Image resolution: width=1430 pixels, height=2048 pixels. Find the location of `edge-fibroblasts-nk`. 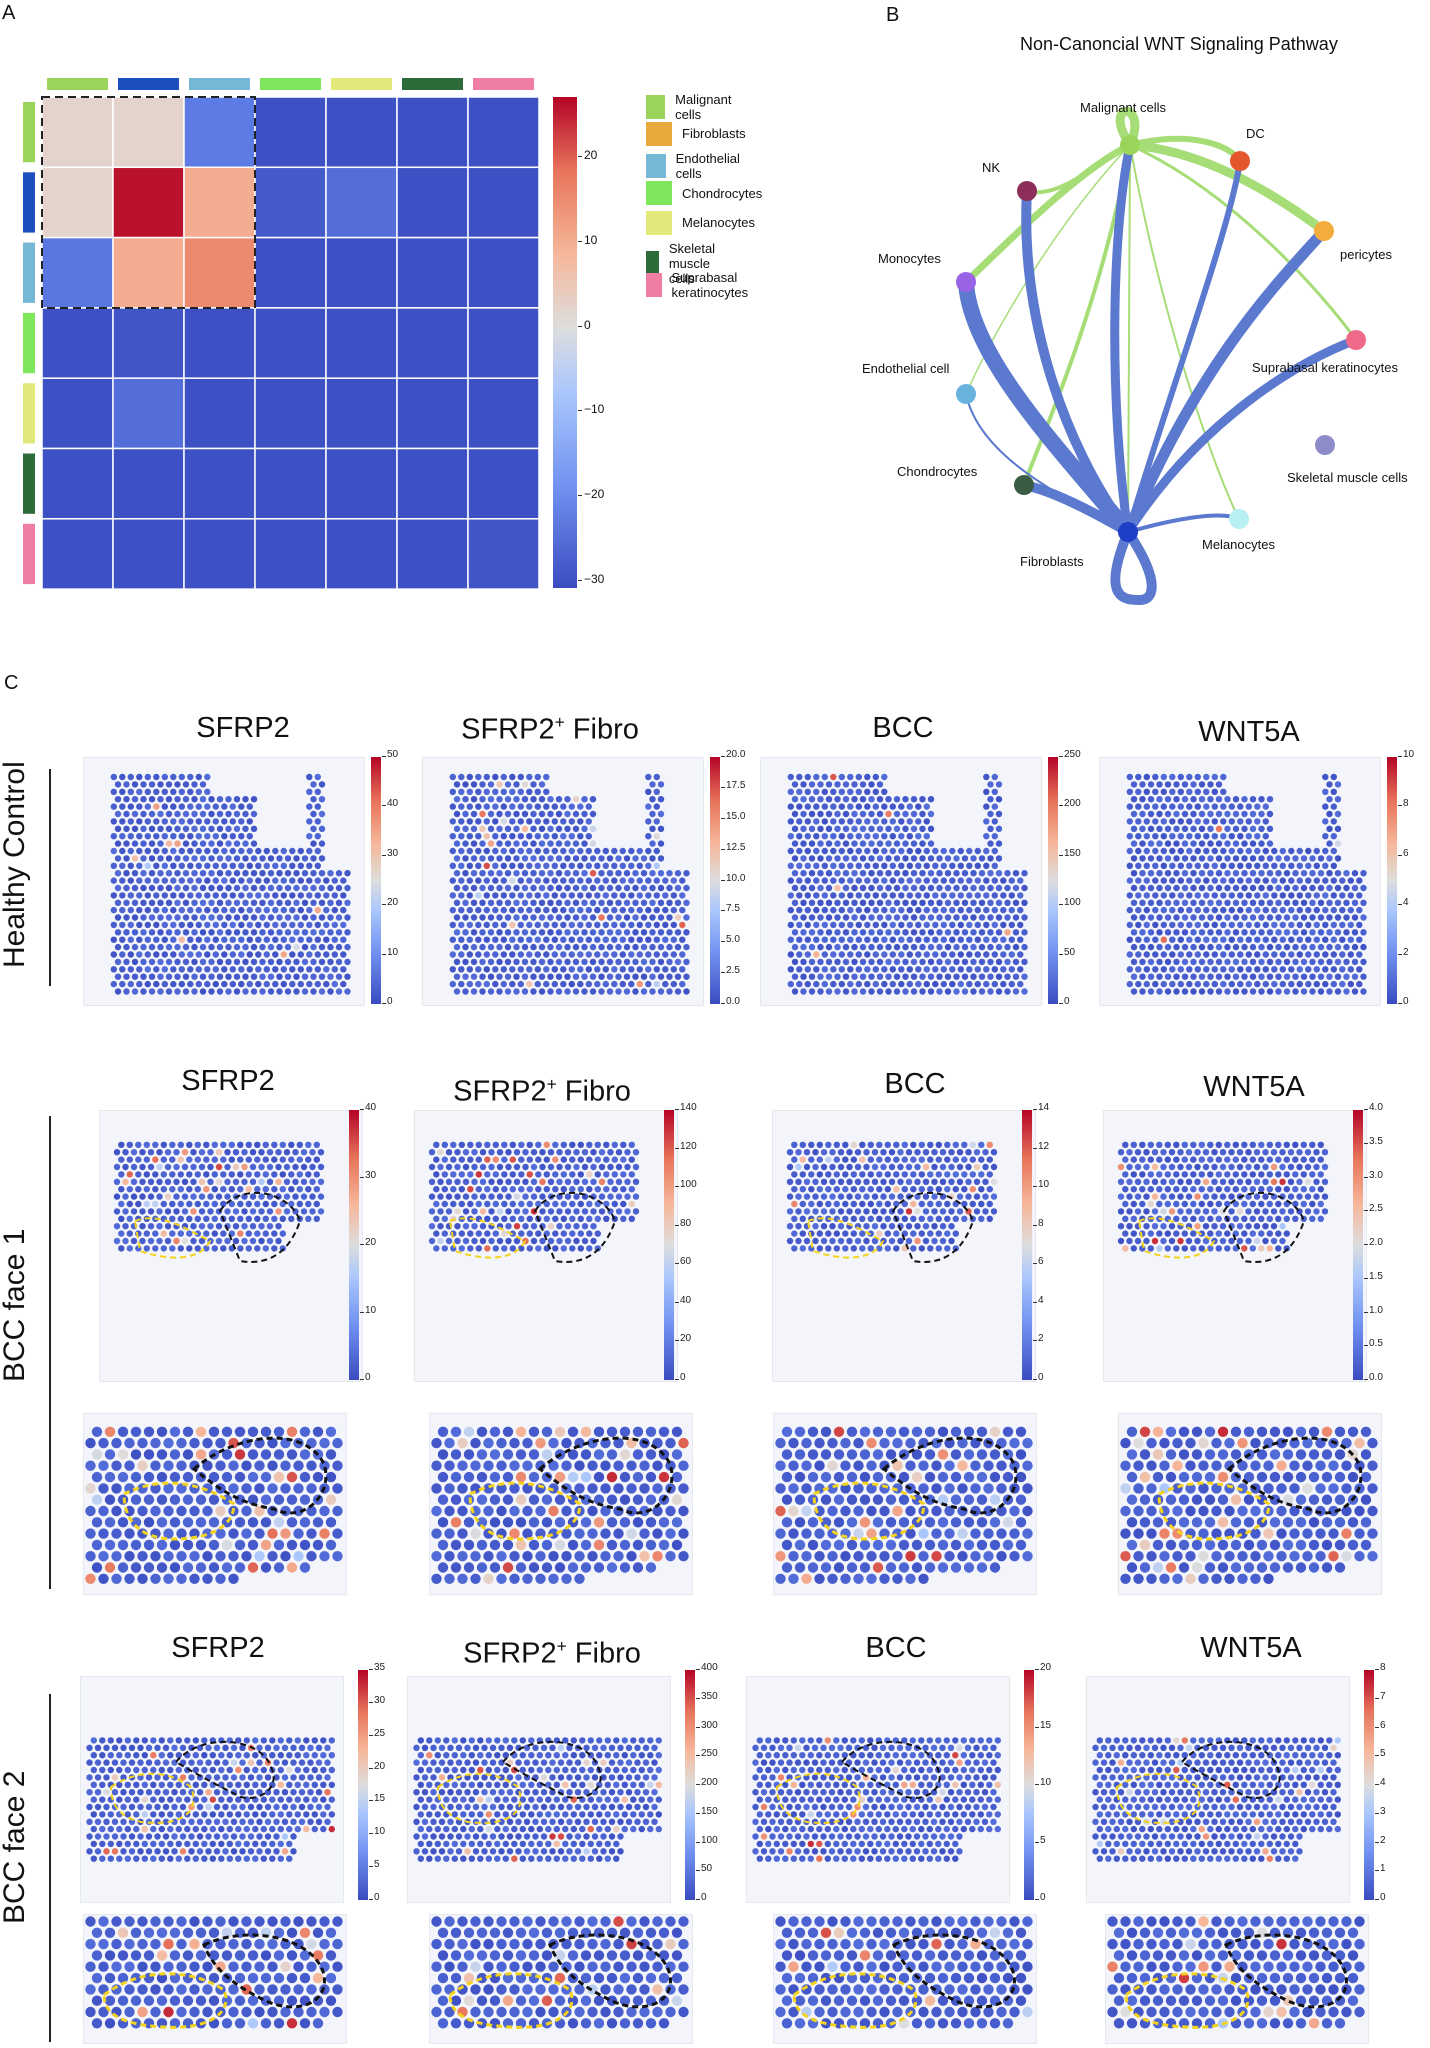

edge-fibroblasts-nk is located at coordinates (1077, 361).